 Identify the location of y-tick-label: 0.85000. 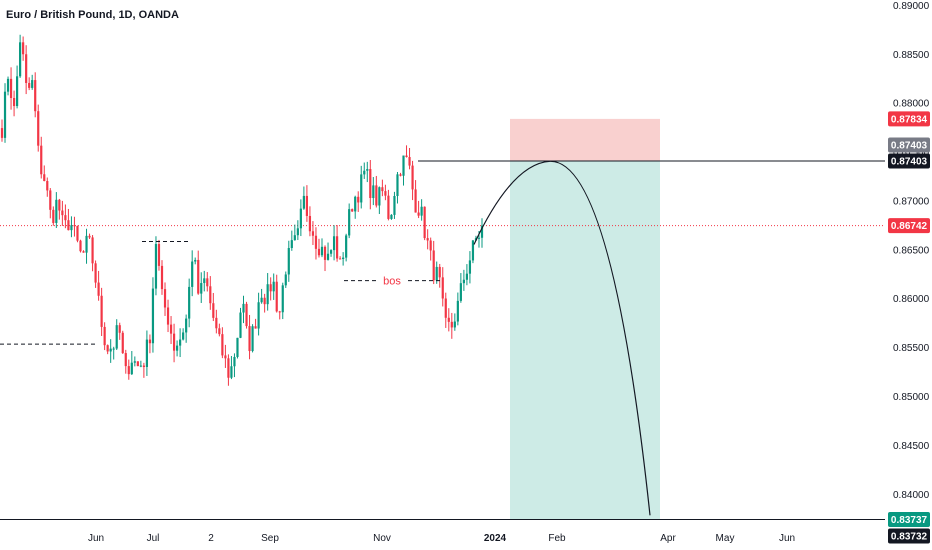
(911, 397).